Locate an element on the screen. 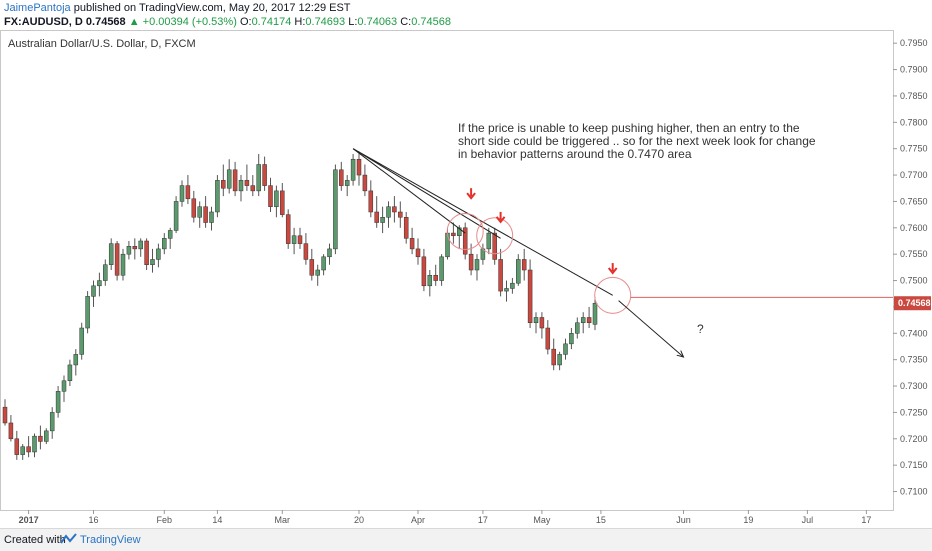 The width and height of the screenshot is (932, 551). last-price-label: 0.74568 is located at coordinates (914, 303).